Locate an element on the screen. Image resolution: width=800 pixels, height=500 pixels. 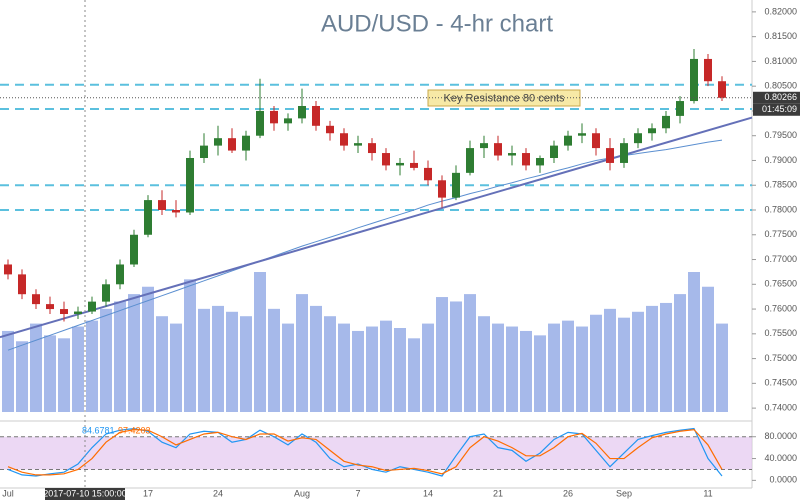
countdown: 01:45:09 is located at coordinates (779, 109).